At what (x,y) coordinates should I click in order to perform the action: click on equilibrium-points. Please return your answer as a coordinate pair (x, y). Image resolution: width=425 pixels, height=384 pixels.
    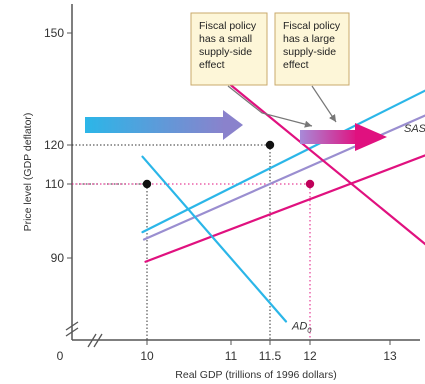
    Looking at the image, I should click on (228, 164).